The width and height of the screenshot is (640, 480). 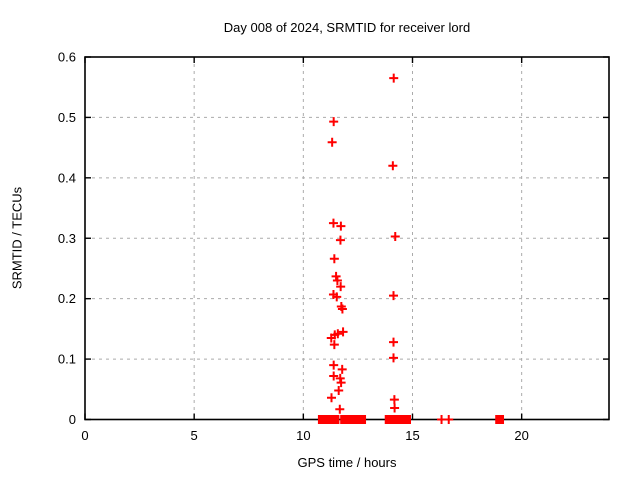 What do you see at coordinates (303, 435) in the screenshot?
I see `x-tick-label: 10` at bounding box center [303, 435].